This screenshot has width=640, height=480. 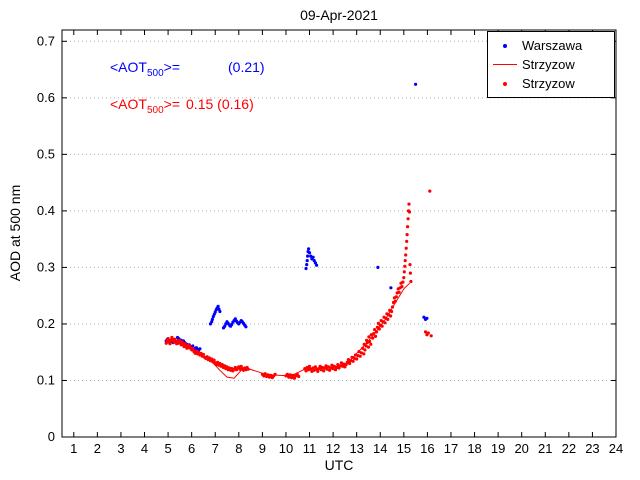 I want to click on x-tick-label: 20, so click(x=521, y=448).